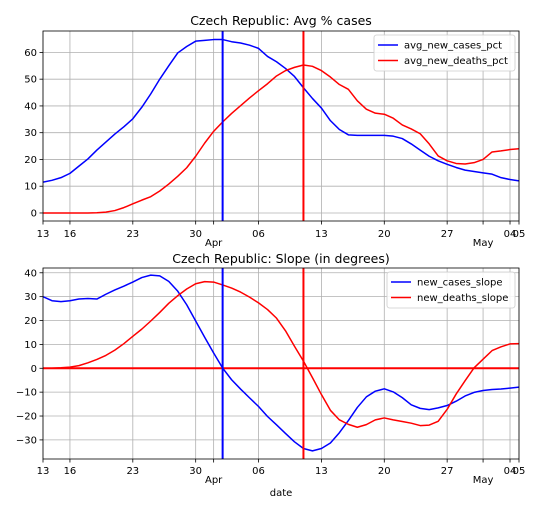 This screenshot has width=540, height=508. I want to click on y-tick-label: −30, so click(26, 440).